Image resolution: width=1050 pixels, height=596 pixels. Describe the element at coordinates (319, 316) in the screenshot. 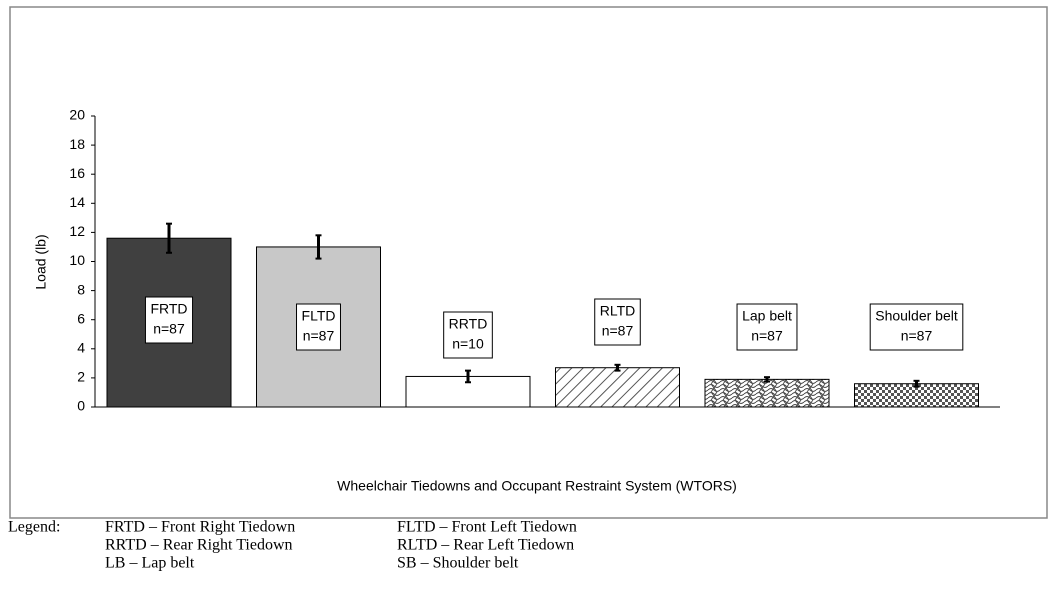

I see `category-label: FLTD` at that location.